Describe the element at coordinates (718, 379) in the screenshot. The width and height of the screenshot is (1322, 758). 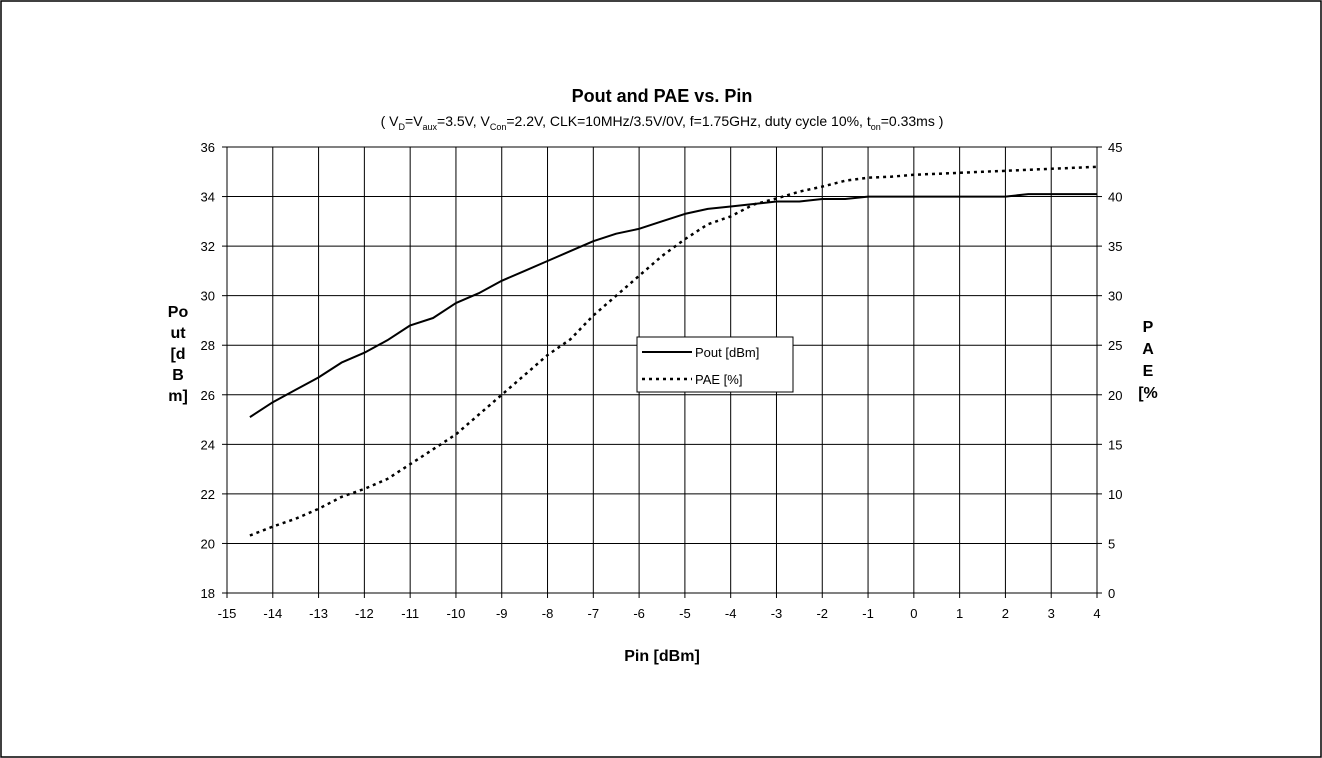
I see `legend-label-pae: PAE [%]` at that location.